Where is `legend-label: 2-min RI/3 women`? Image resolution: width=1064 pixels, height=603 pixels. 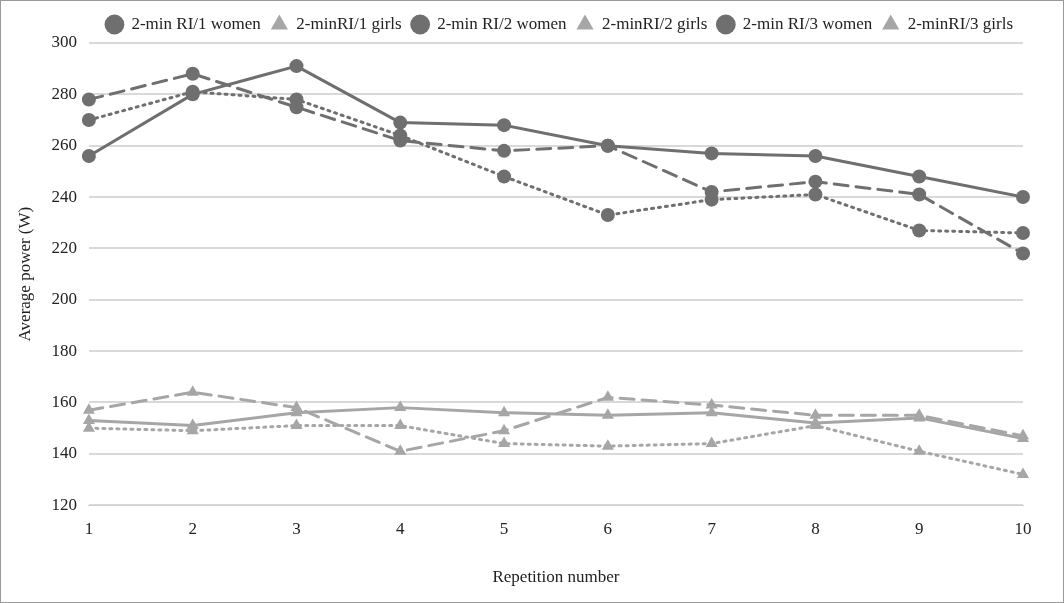
legend-label: 2-min RI/3 women is located at coordinates (807, 23).